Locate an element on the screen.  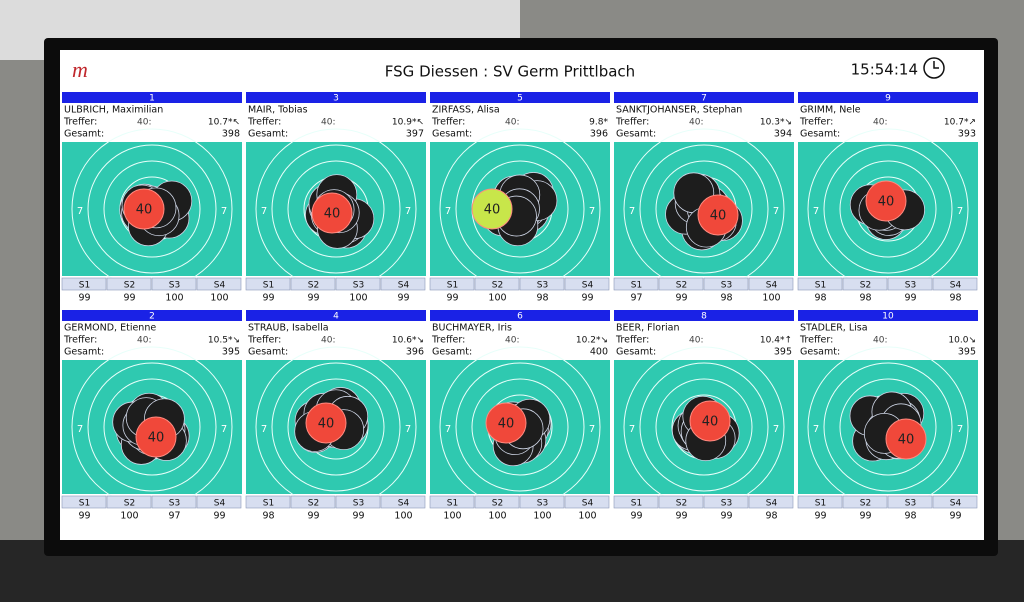
shooter-name: SANKTJOHANSER, Stephan is located at coordinates (679, 110).